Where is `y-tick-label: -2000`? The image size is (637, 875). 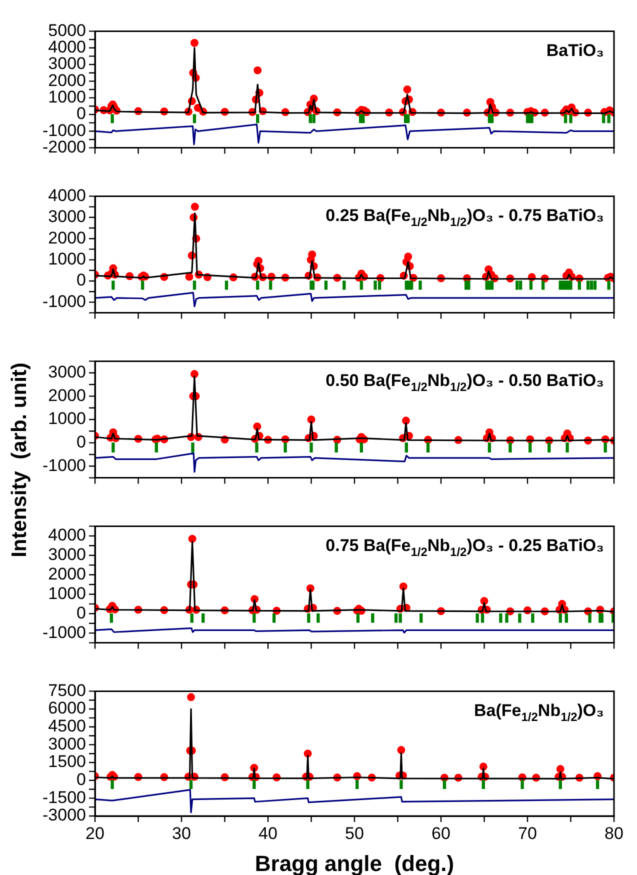 y-tick-label: -2000 is located at coordinates (64, 146).